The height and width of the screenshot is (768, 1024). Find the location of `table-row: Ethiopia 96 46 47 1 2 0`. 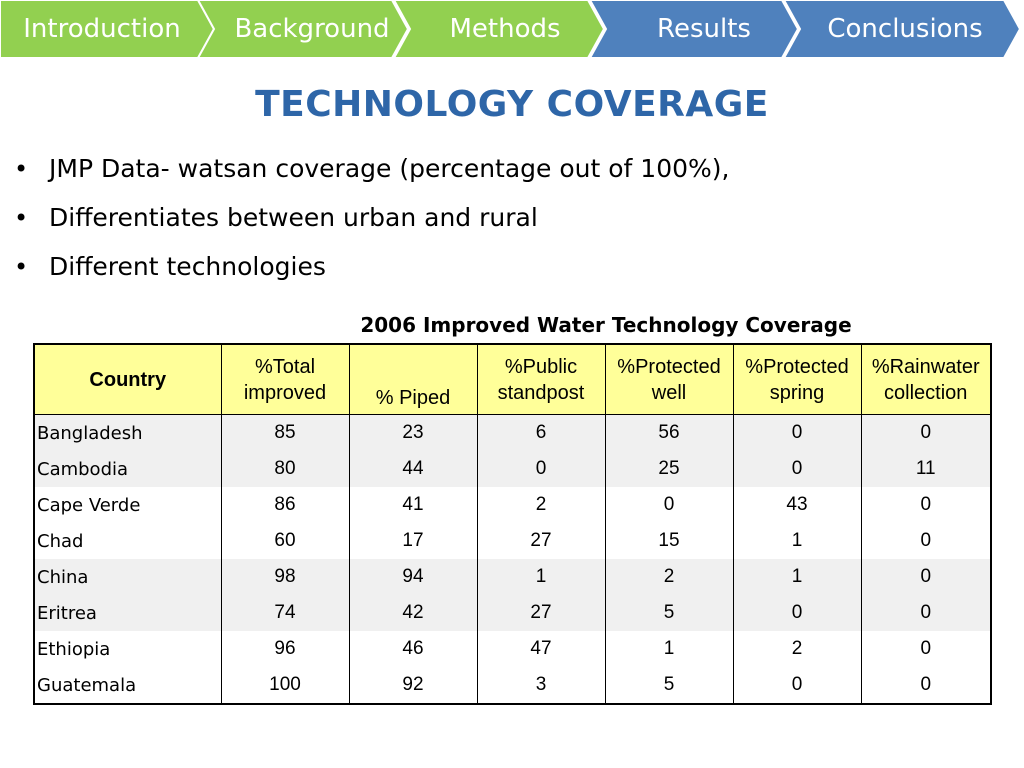

table-row: Ethiopia 96 46 47 1 2 0 is located at coordinates (512, 649).